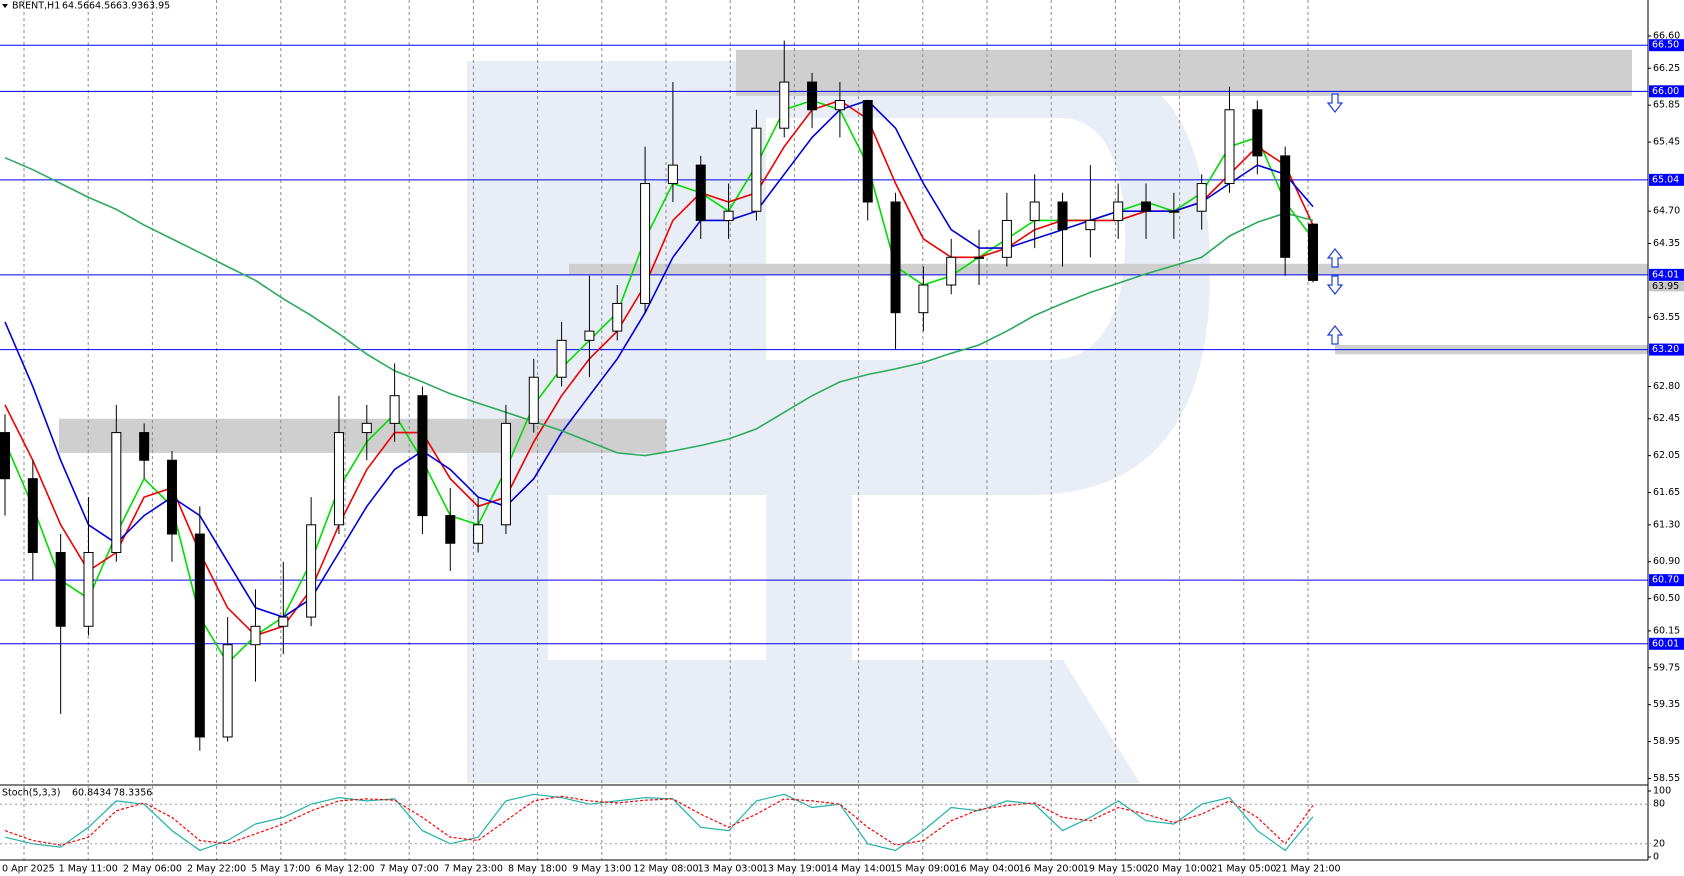 This screenshot has width=1684, height=876. What do you see at coordinates (1665, 274) in the screenshot?
I see `level-label: 64.01` at bounding box center [1665, 274].